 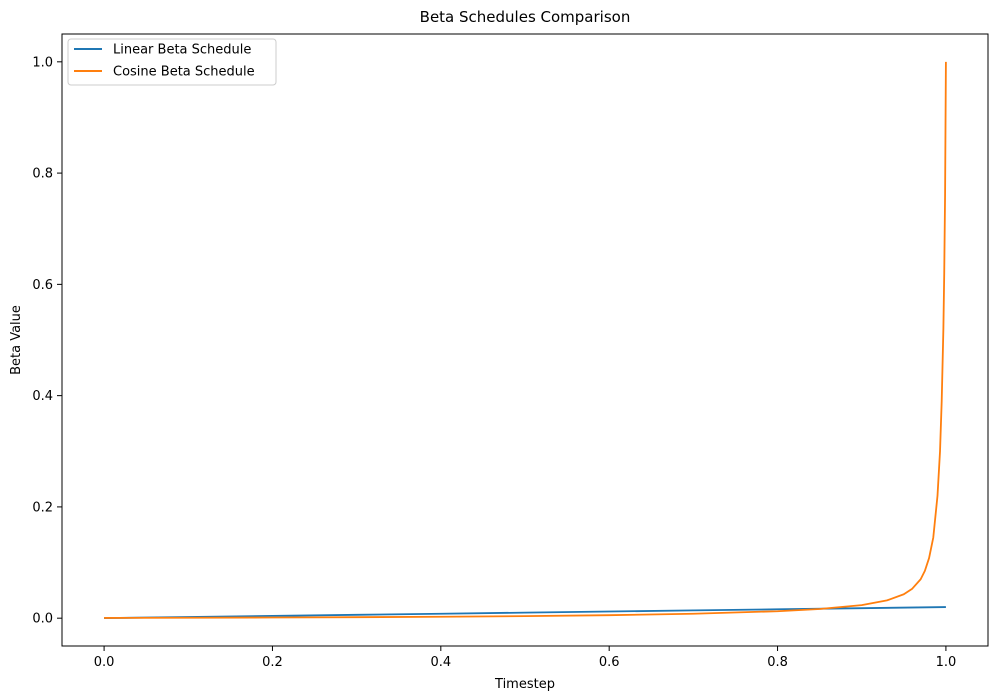 What do you see at coordinates (440, 662) in the screenshot?
I see `x-tick-label: 0.4` at bounding box center [440, 662].